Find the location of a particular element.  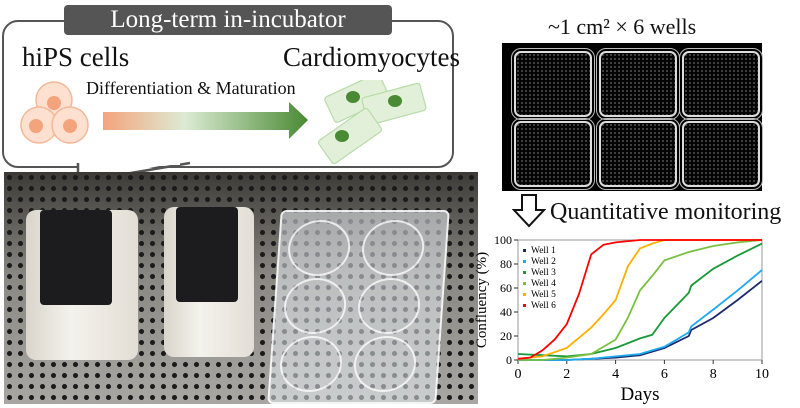

well-image is located at coordinates (632, 117).